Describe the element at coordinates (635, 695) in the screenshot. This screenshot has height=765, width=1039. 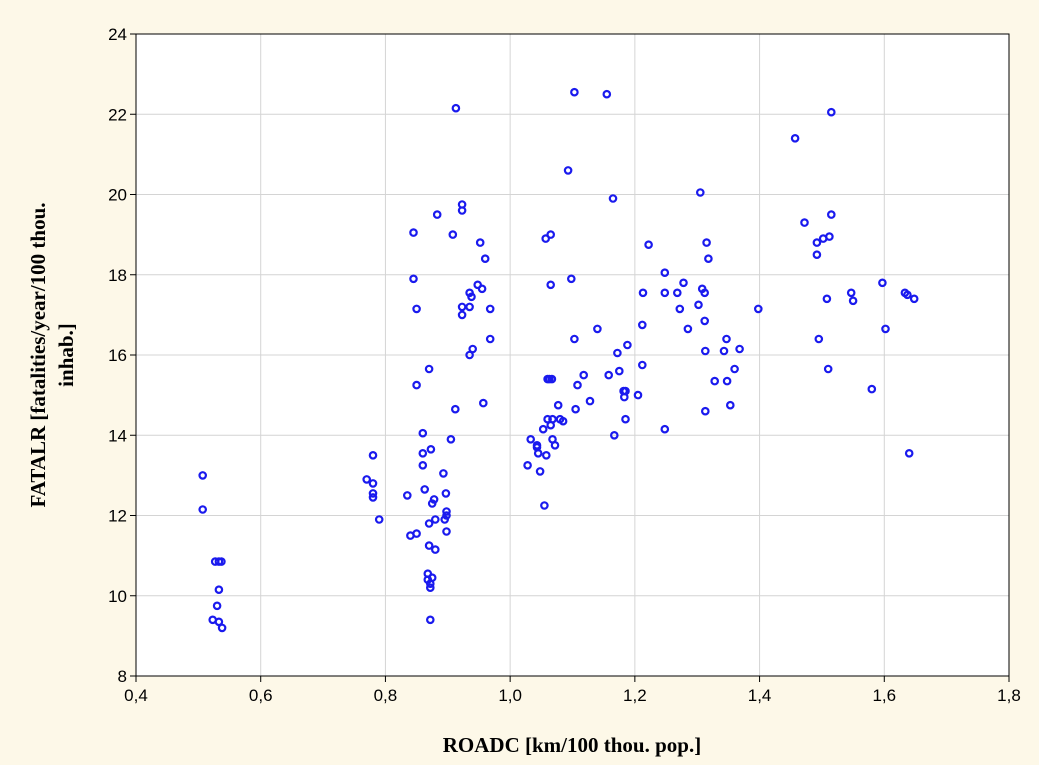
I see `x-tick-label: 1,2` at that location.